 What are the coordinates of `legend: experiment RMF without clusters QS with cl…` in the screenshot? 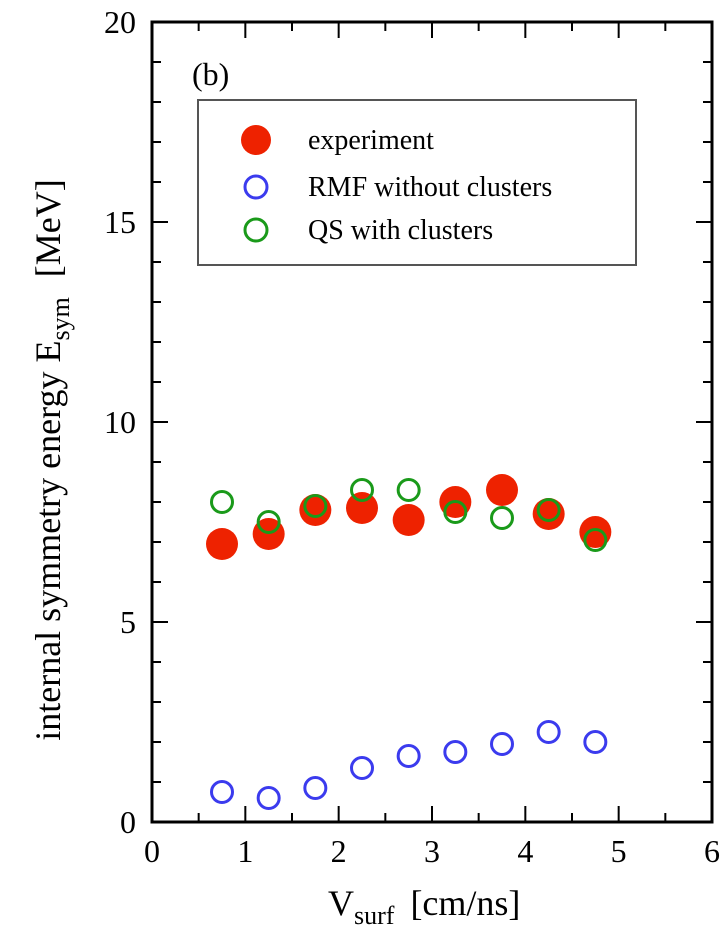 It's located at (417, 182).